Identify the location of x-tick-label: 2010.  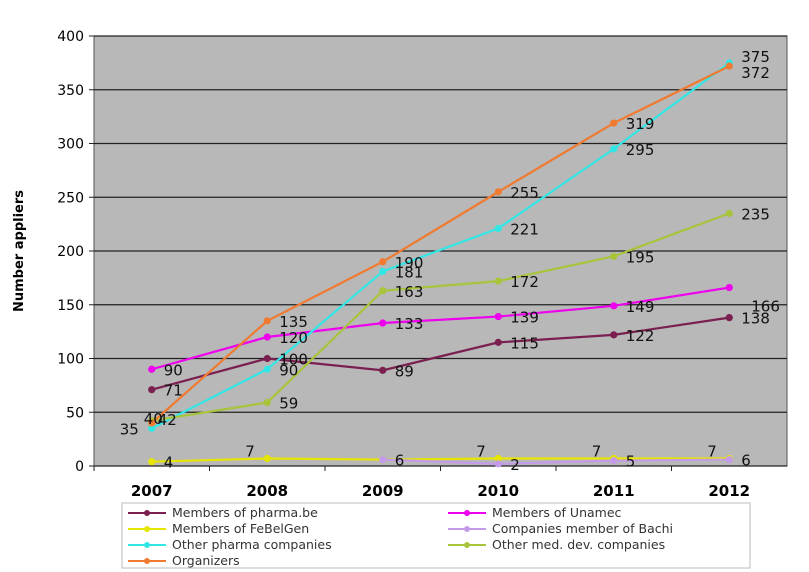
(498, 491).